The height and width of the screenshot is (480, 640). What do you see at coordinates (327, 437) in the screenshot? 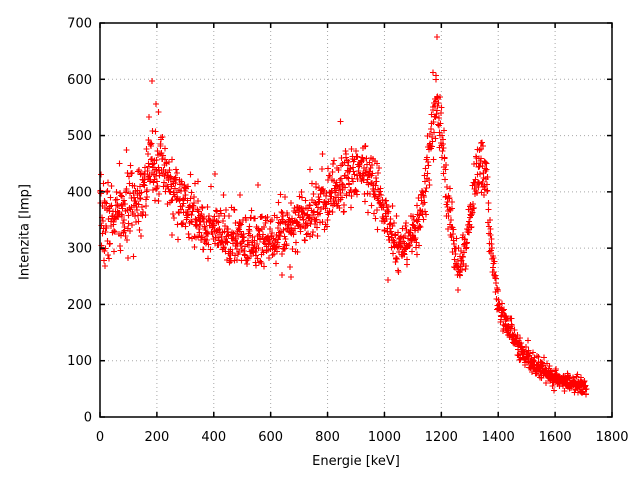
I see `x-tick-label: 800` at bounding box center [327, 437].